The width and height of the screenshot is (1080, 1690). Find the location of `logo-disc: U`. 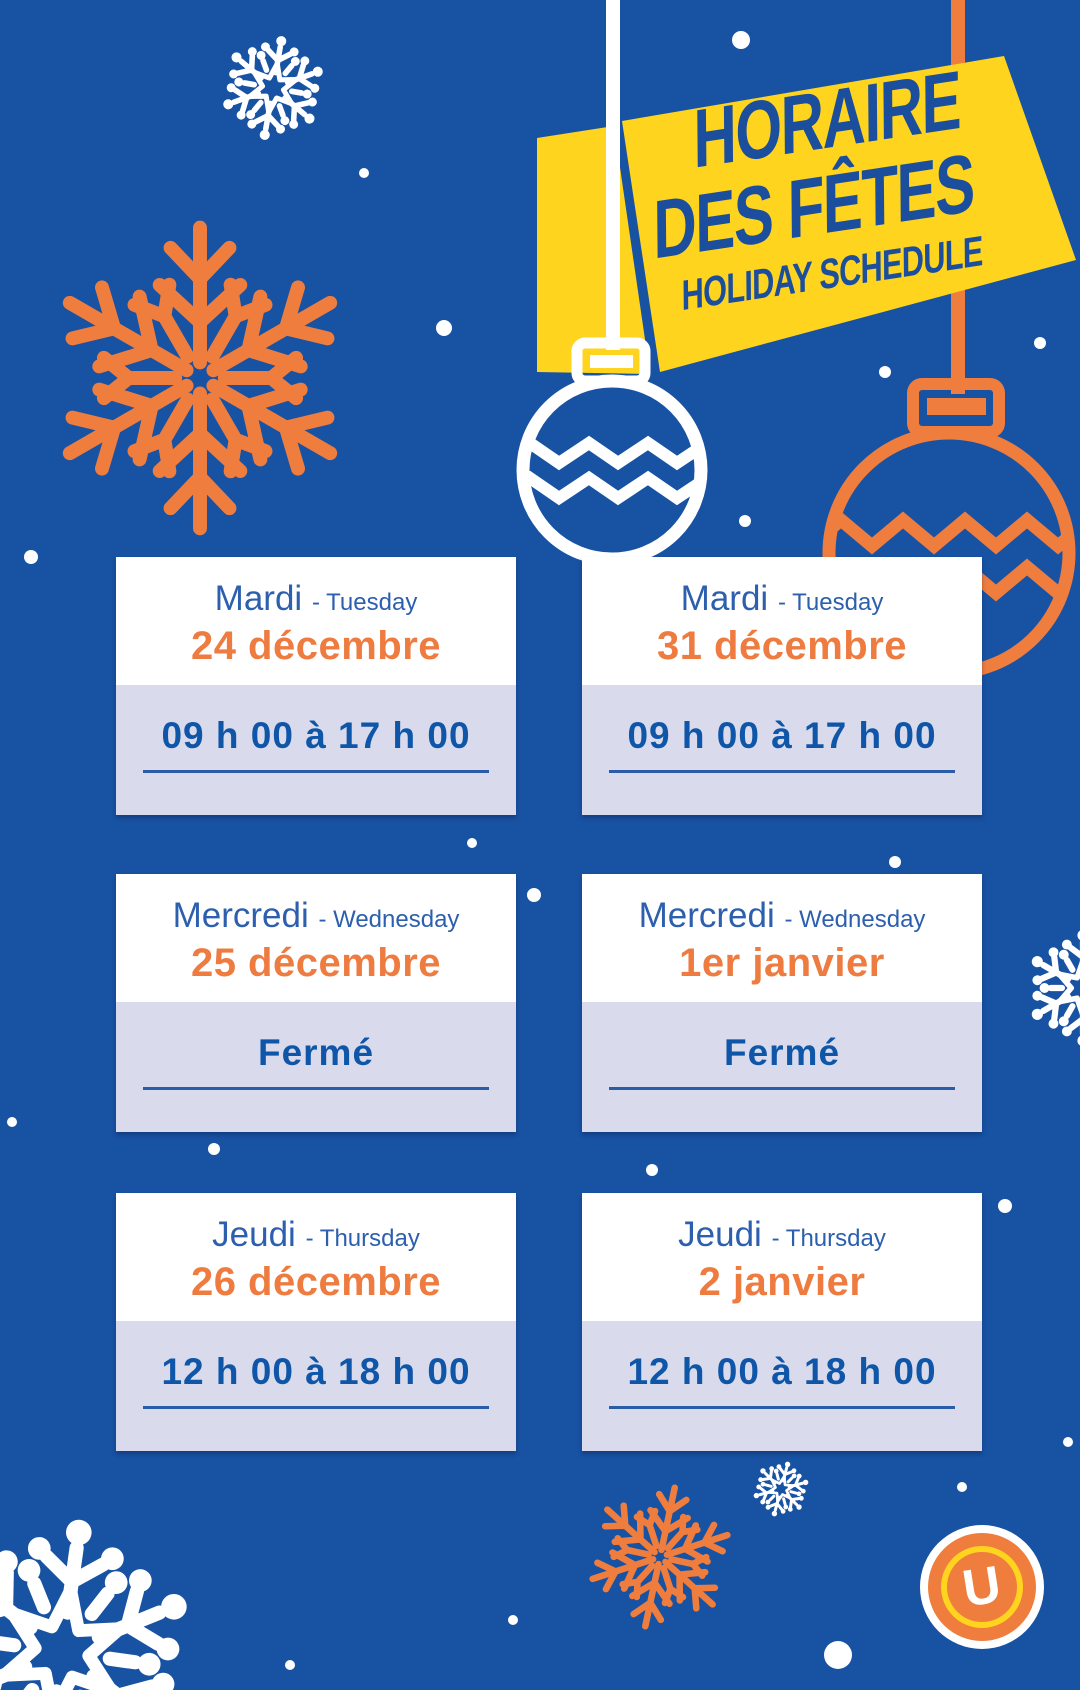

logo-disc: U is located at coordinates (982, 1587).